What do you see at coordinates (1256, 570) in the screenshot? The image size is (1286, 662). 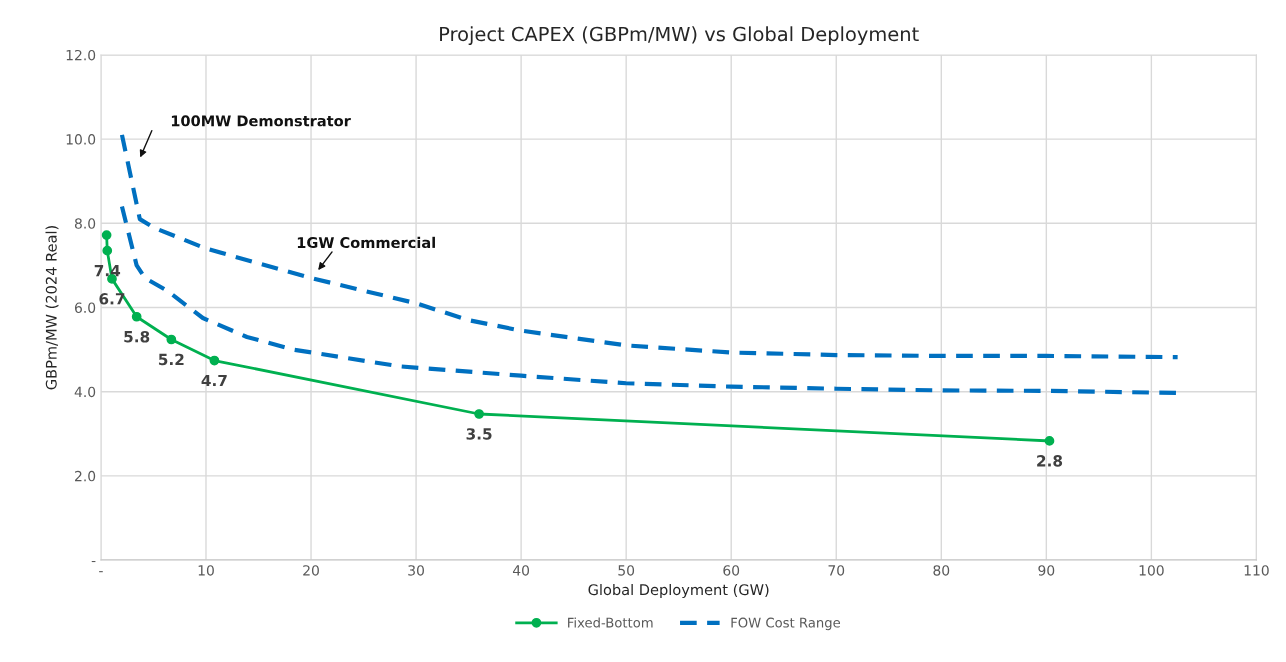 I see `x-tick-label: 110` at bounding box center [1256, 570].